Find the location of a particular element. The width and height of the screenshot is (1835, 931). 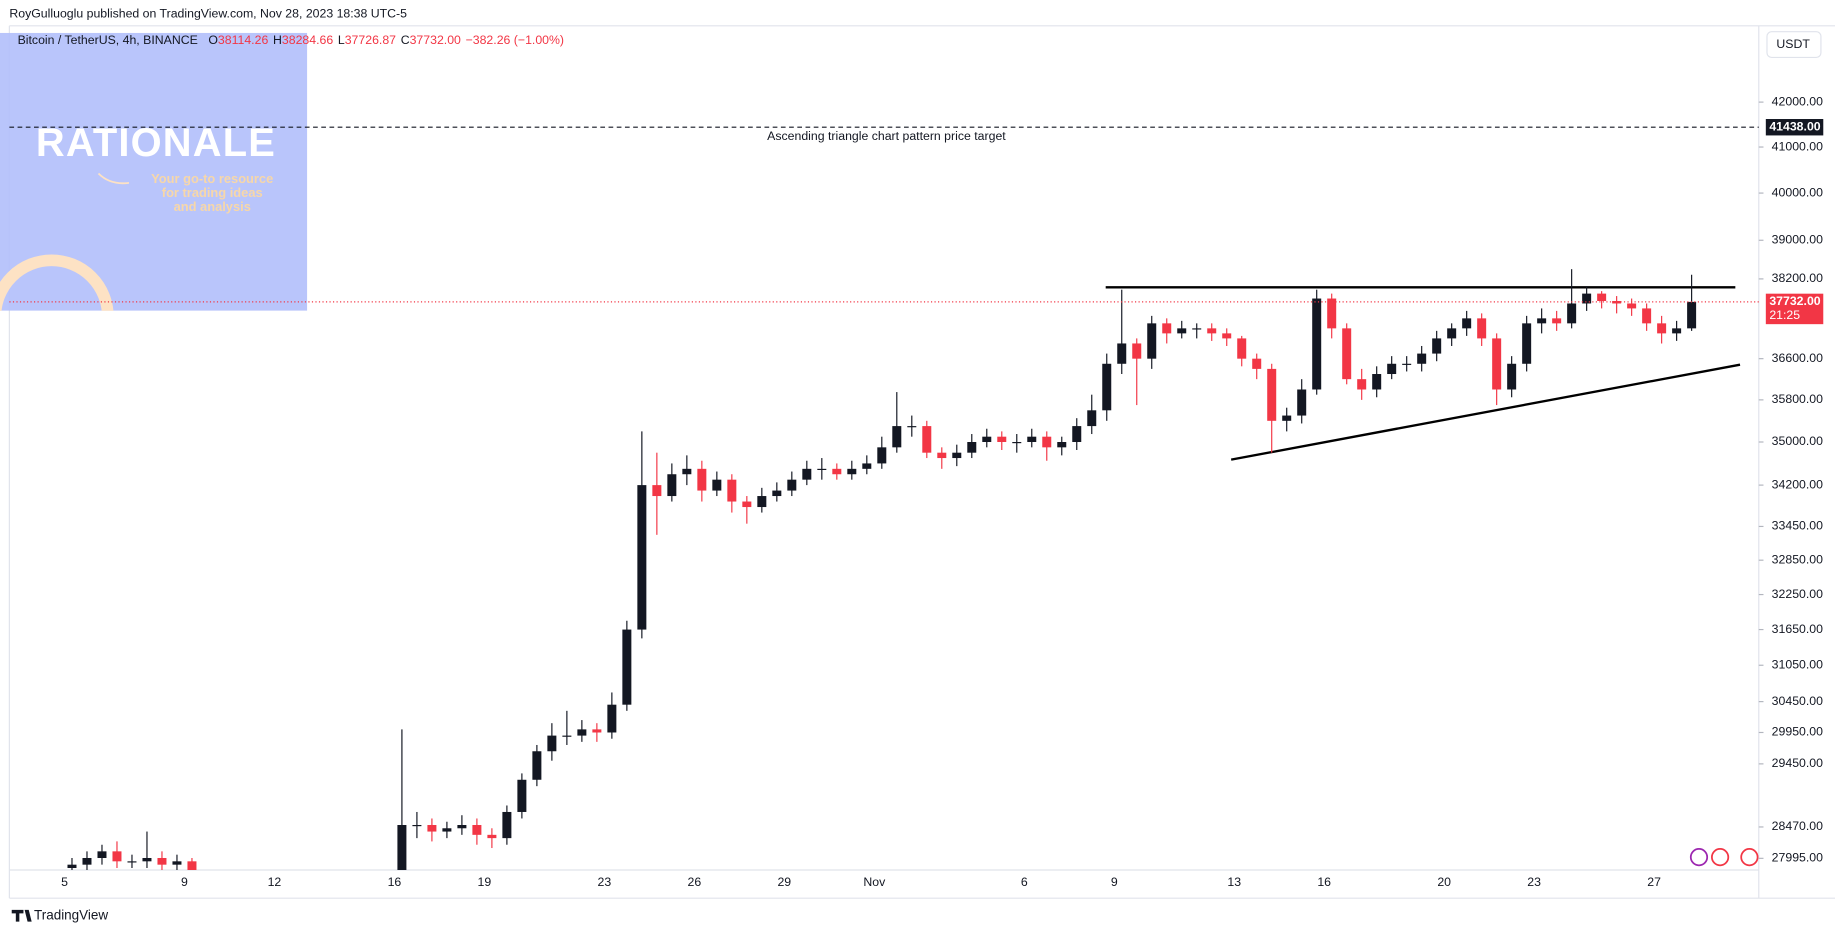

target-label-box is located at coordinates (1794, 127).